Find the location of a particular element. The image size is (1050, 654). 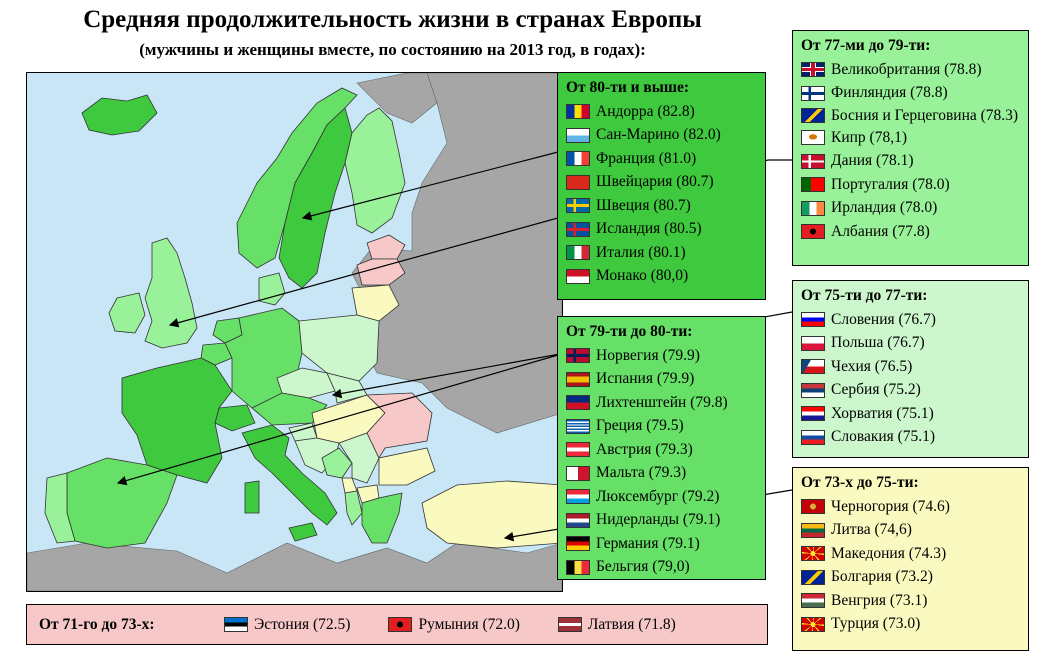

map-region-iceland is located at coordinates (119, 115).